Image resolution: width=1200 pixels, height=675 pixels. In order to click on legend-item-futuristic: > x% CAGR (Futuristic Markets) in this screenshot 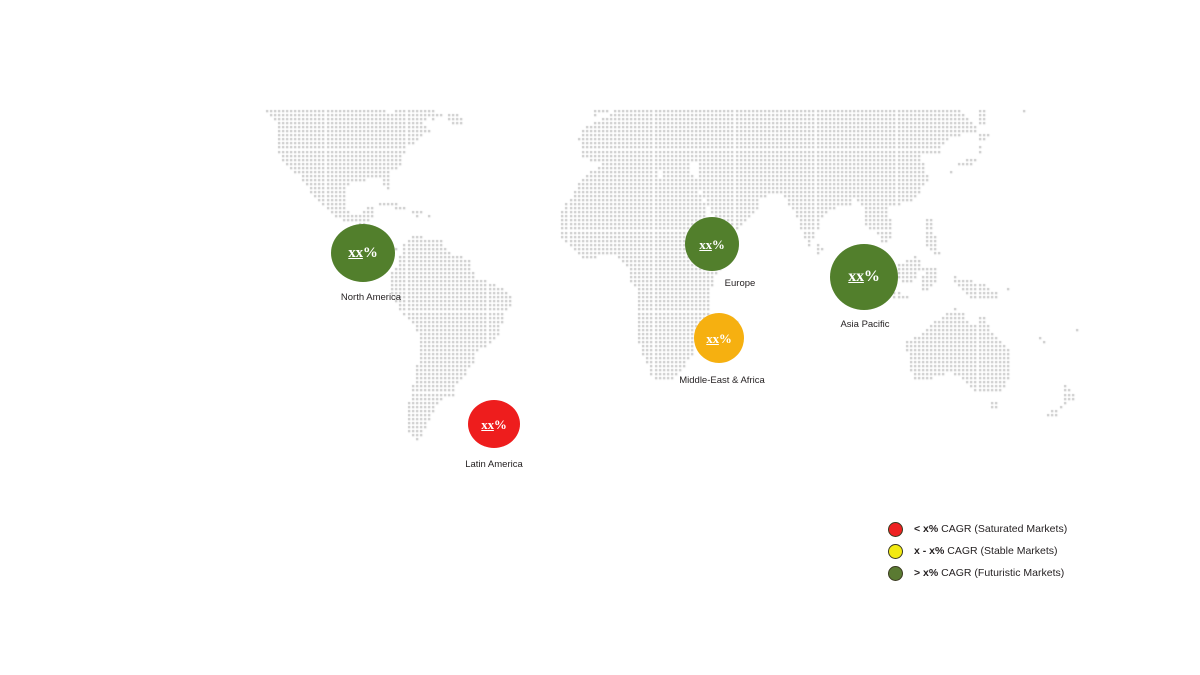, I will do `click(977, 573)`.